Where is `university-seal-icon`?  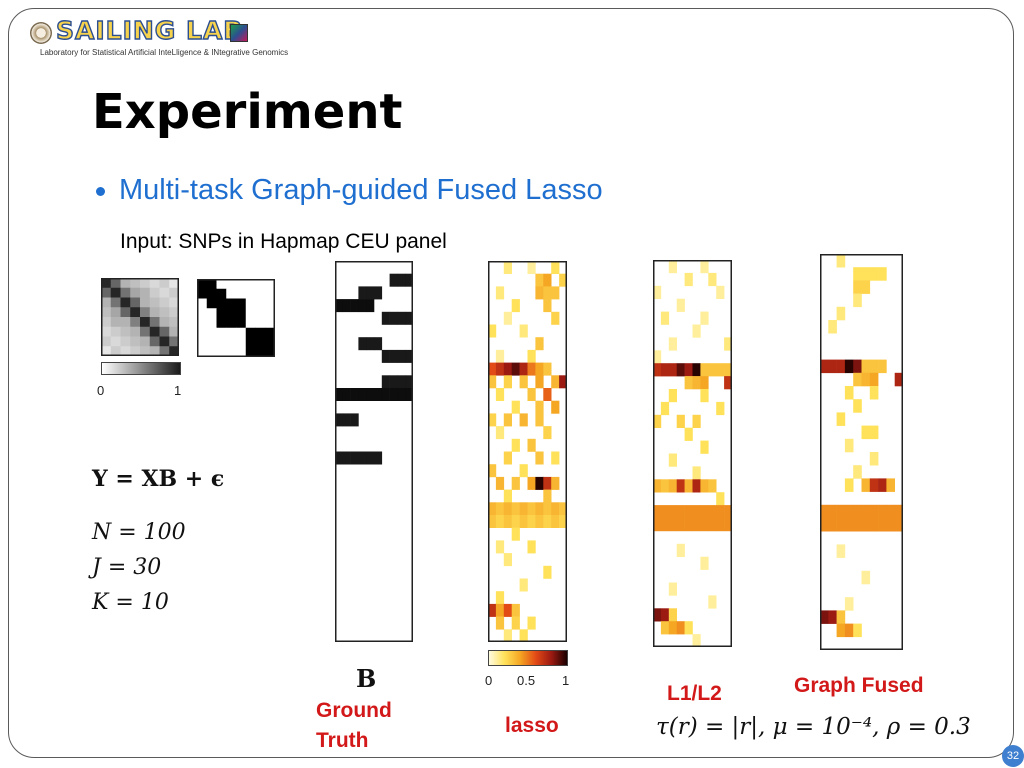
university-seal-icon is located at coordinates (41, 33).